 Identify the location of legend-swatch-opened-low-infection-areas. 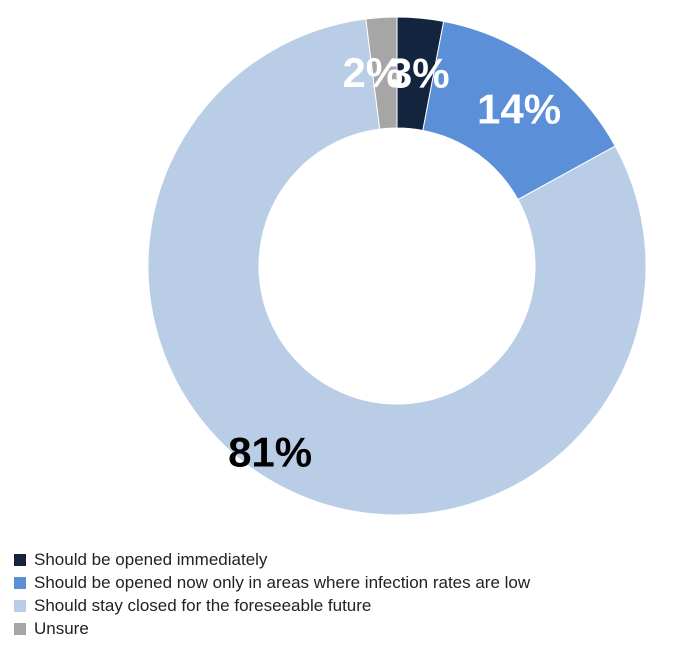
(20, 582).